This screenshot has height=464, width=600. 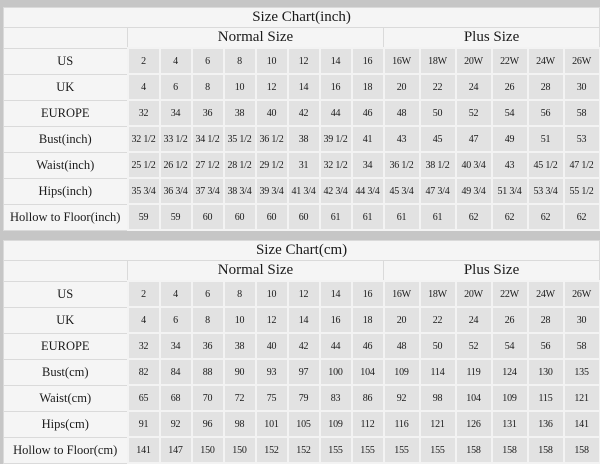 I want to click on size-cell: 35 3/4, so click(x=143, y=191).